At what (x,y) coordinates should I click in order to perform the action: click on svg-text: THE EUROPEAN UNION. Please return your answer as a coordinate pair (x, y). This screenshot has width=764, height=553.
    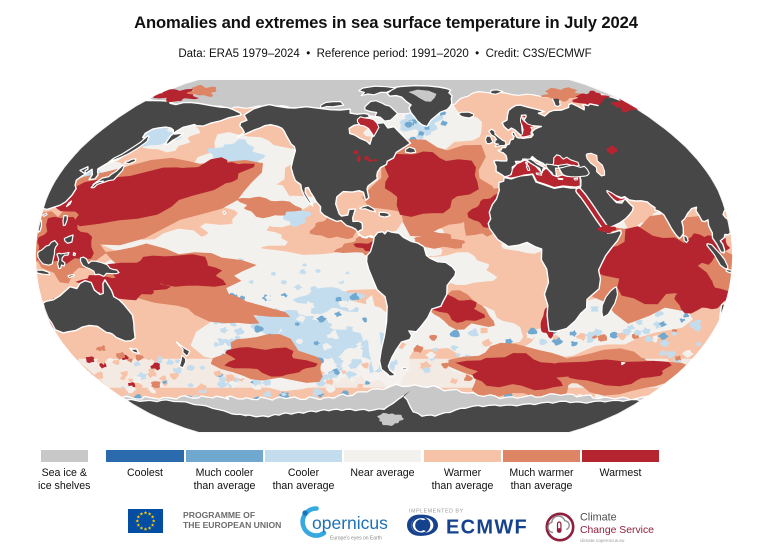
    Looking at the image, I should click on (232, 525).